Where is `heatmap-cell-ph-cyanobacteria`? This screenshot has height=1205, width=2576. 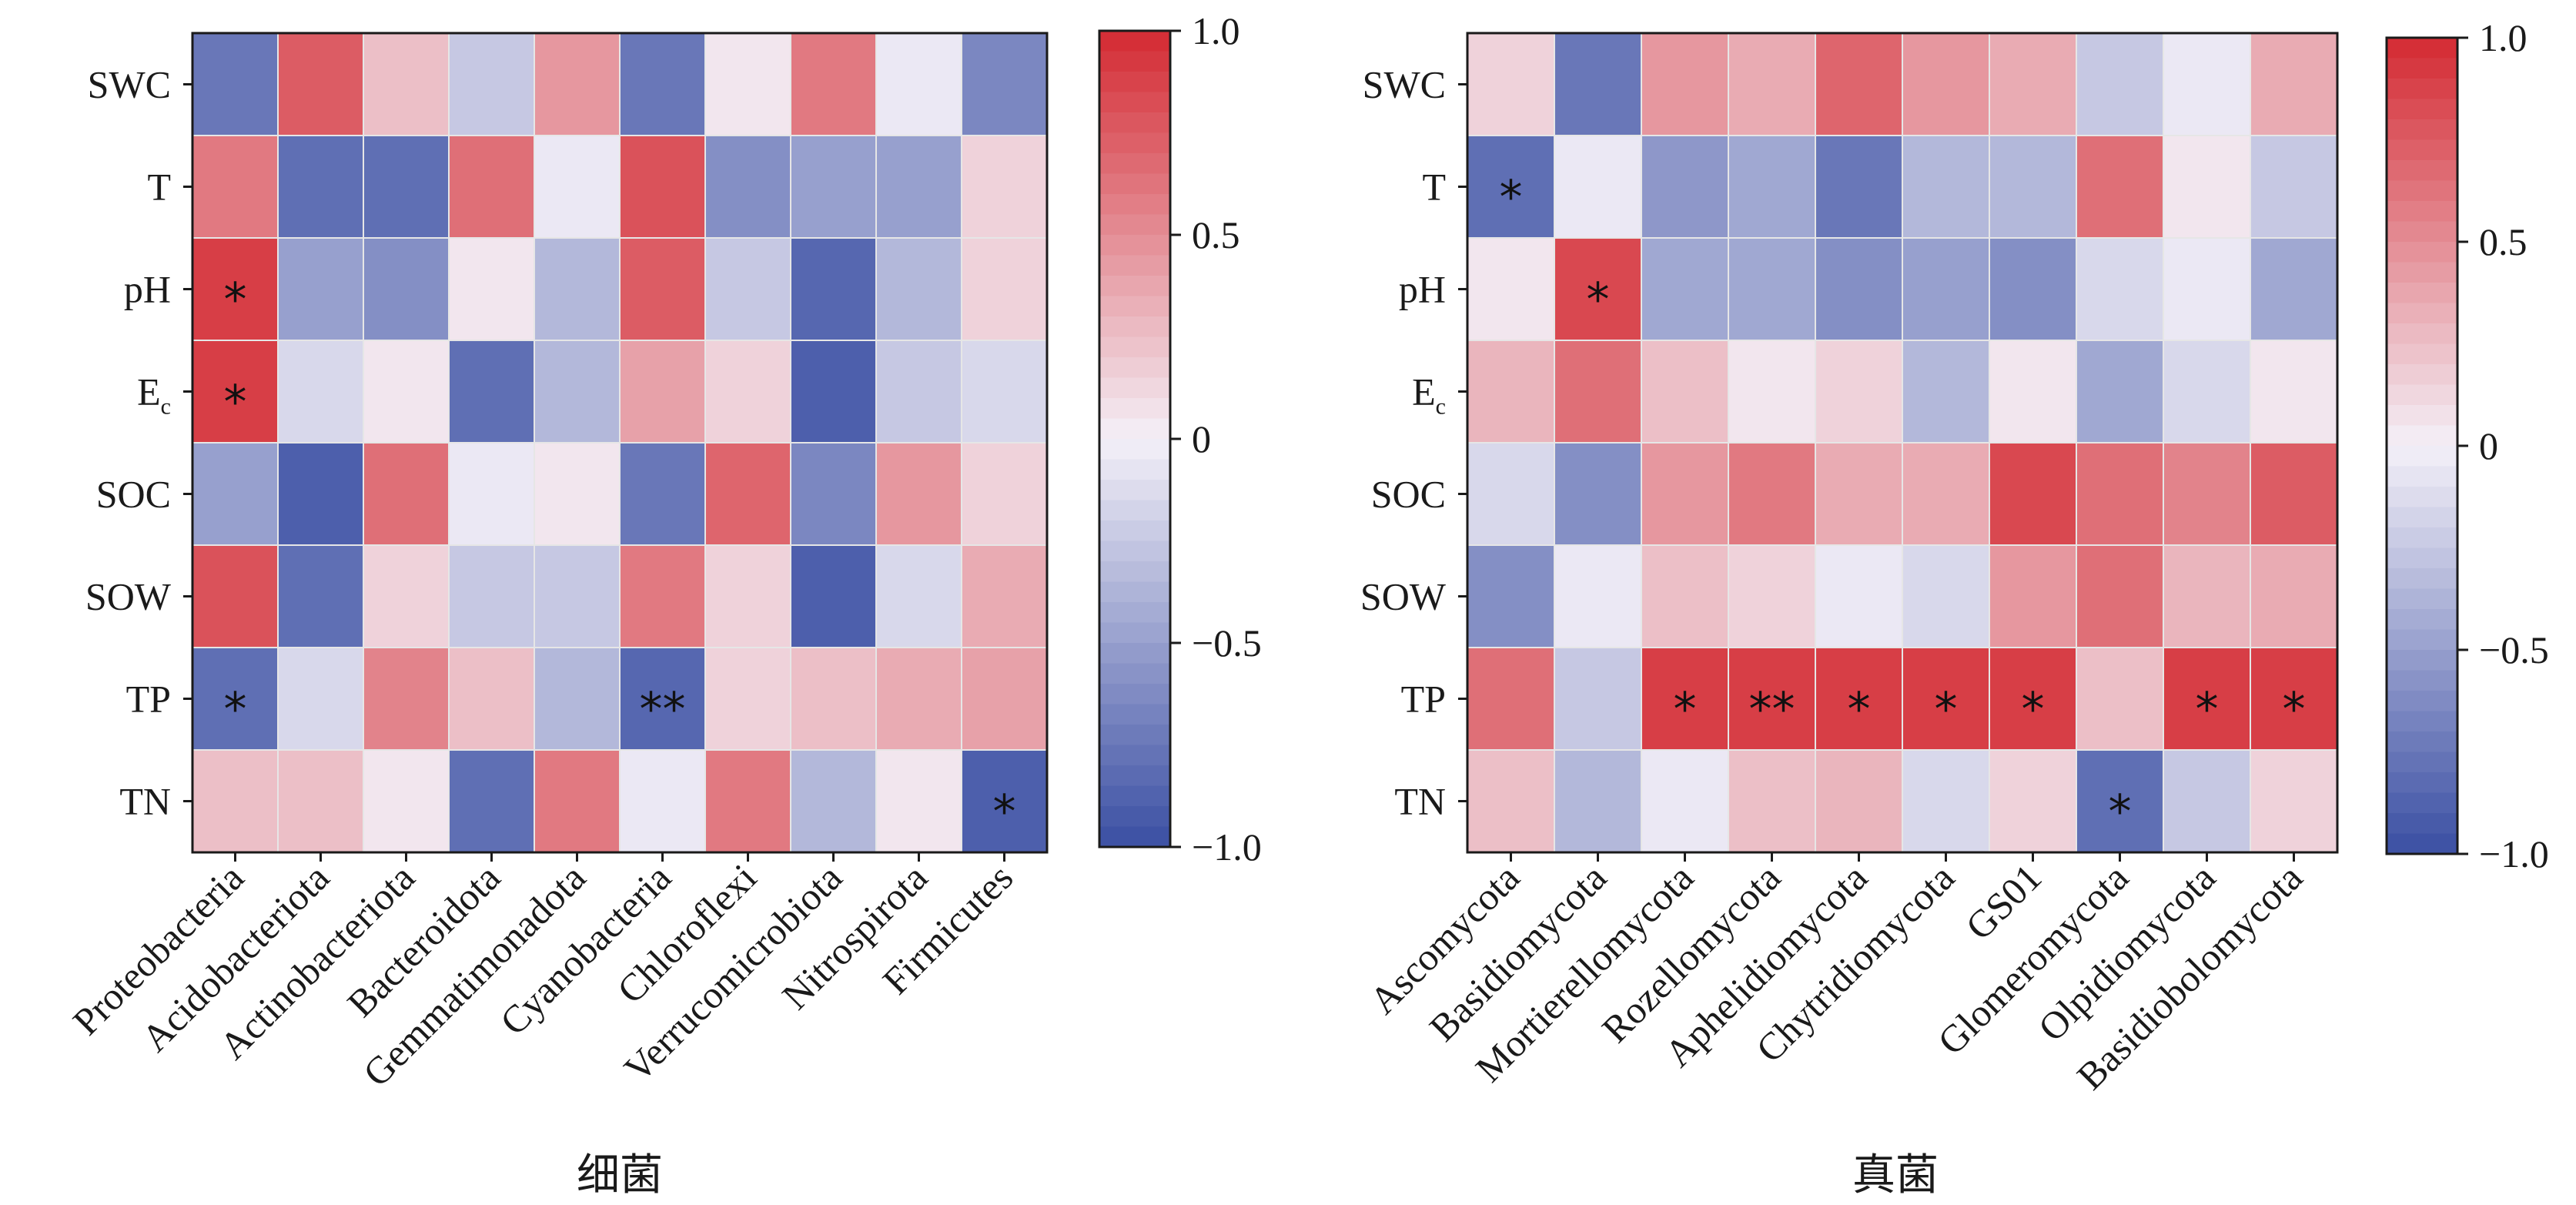
heatmap-cell-ph-cyanobacteria is located at coordinates (662, 289).